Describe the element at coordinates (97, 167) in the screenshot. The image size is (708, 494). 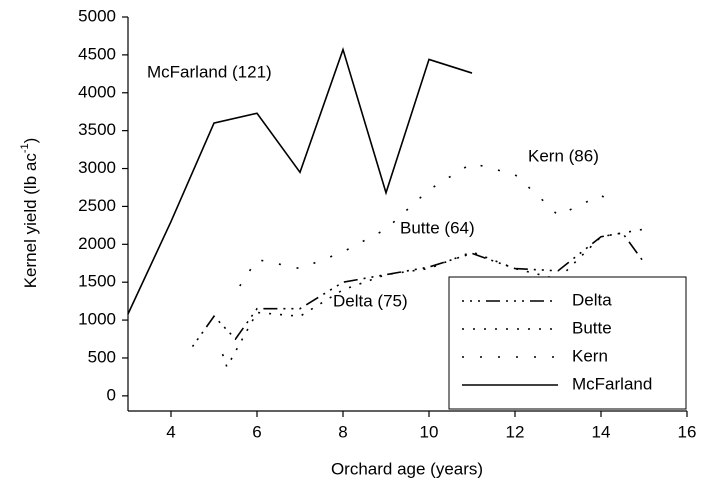
I see `y-tick-label: 3000` at that location.